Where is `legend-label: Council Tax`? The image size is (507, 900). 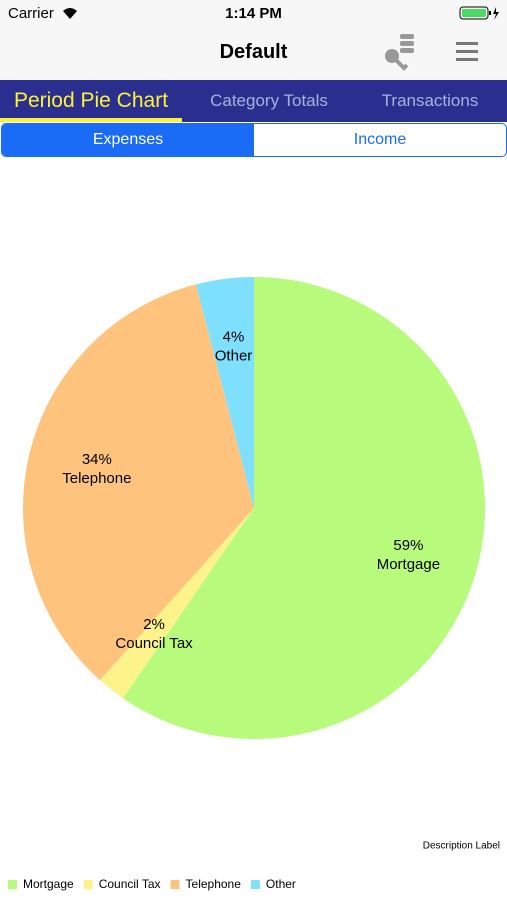
legend-label: Council Tax is located at coordinates (130, 884).